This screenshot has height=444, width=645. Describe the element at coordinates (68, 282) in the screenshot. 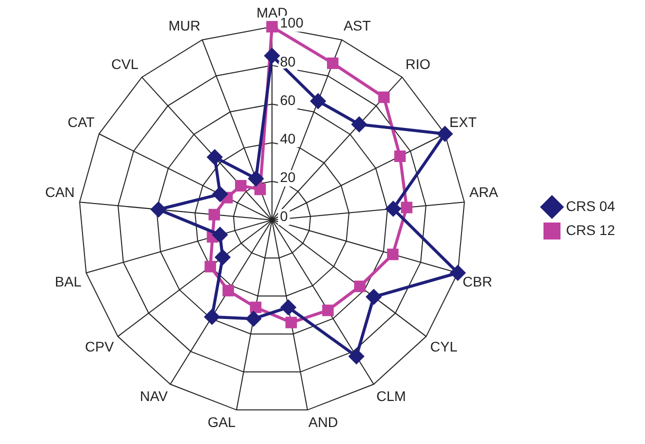

I see `spoke-label: BAL` at that location.